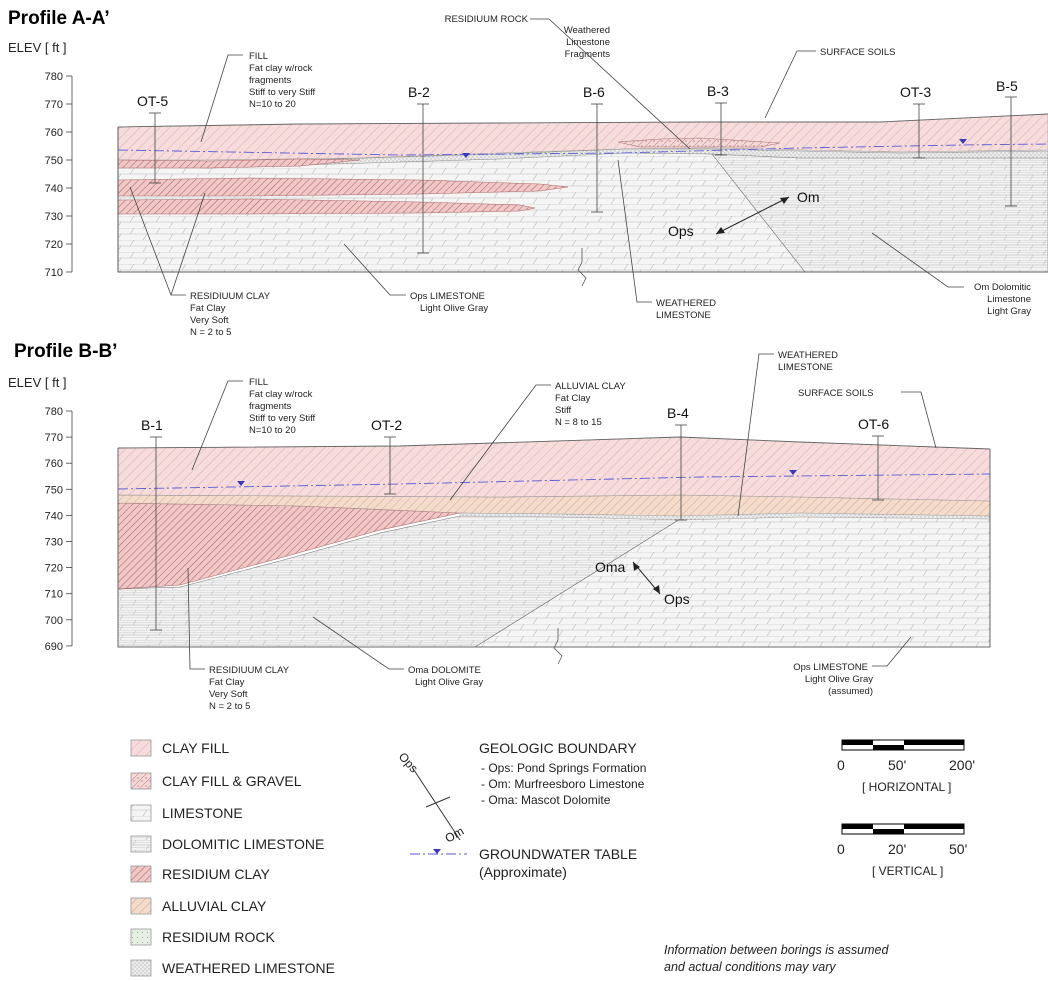  What do you see at coordinates (248, 968) in the screenshot?
I see `svg-text: WEATHERED LIMESTONE` at bounding box center [248, 968].